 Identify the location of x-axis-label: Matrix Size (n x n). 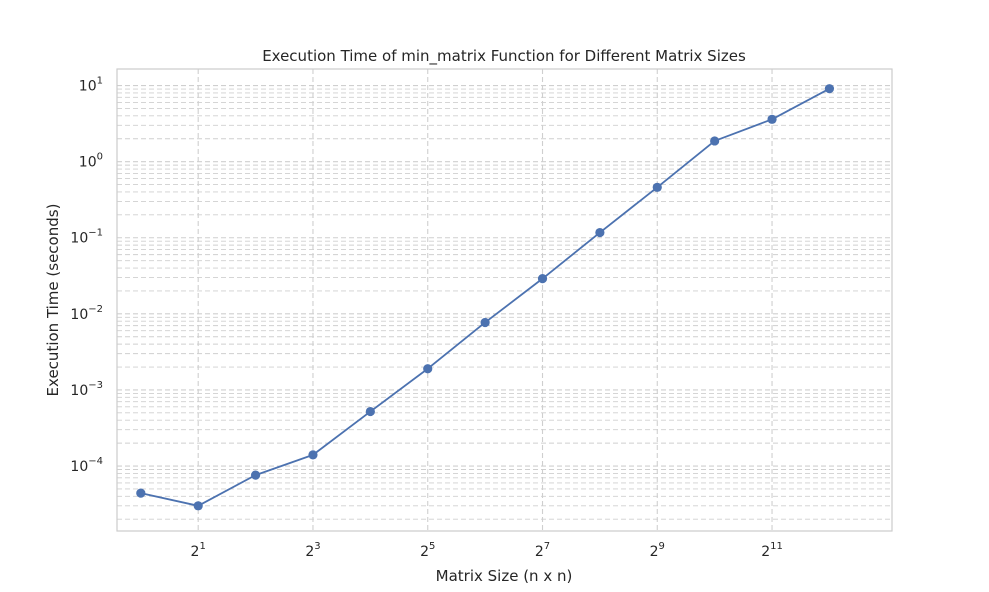
(504, 576).